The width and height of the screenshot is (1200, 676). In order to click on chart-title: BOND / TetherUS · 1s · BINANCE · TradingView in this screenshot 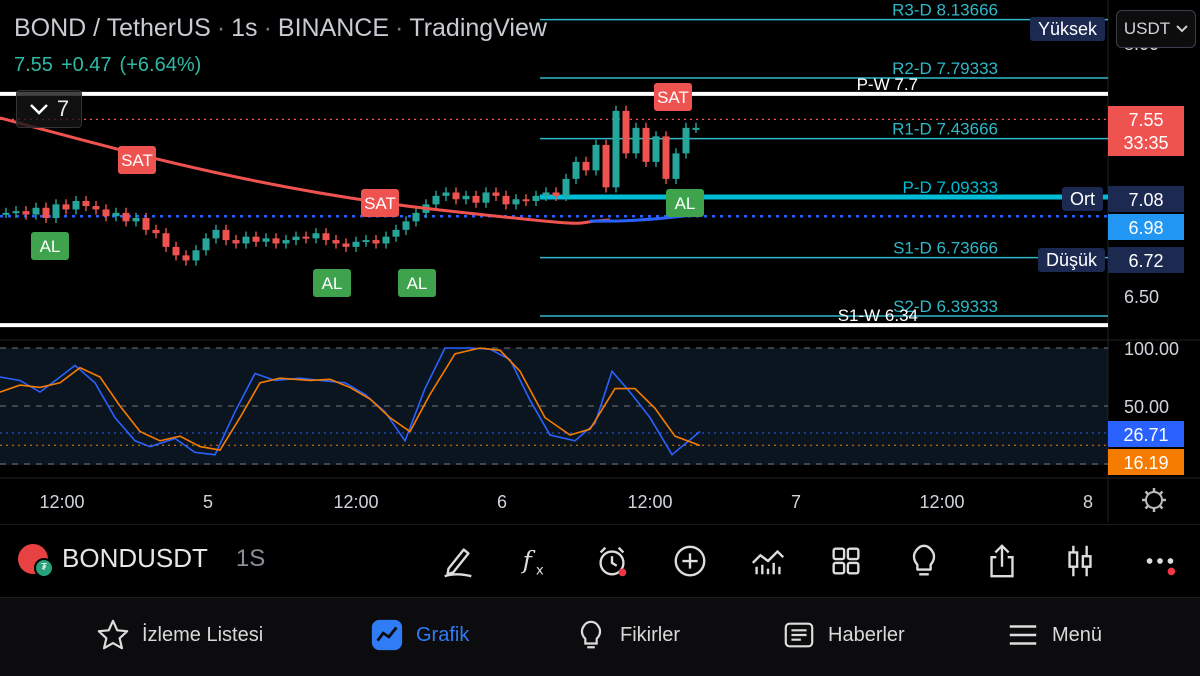, I will do `click(280, 28)`.